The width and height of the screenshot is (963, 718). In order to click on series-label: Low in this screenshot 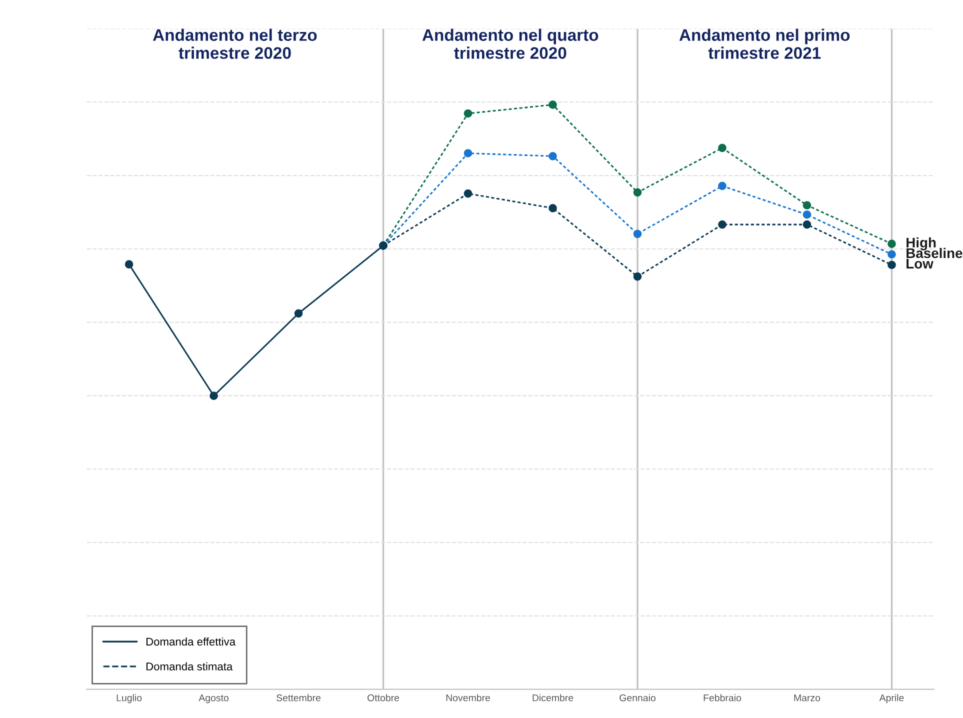, I will do `click(920, 263)`.